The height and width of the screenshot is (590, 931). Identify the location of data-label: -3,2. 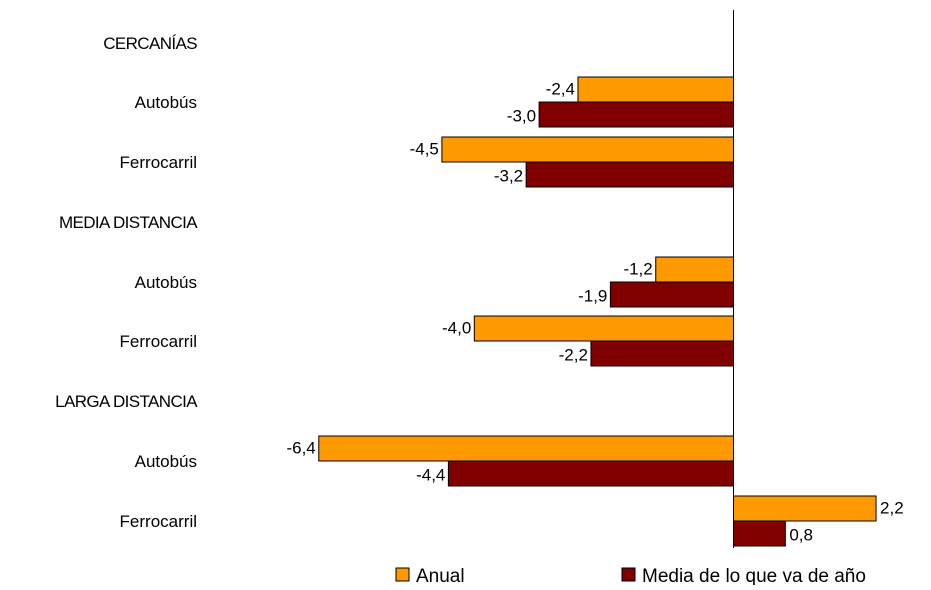
(508, 176).